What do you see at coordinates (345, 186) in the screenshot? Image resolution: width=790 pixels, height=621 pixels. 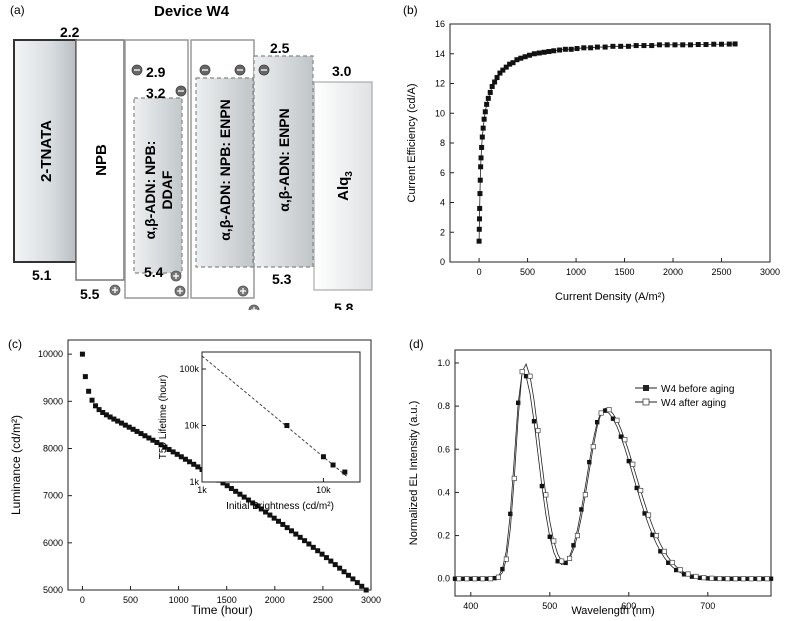 I see `layer-alq3-label: Alq3` at bounding box center [345, 186].